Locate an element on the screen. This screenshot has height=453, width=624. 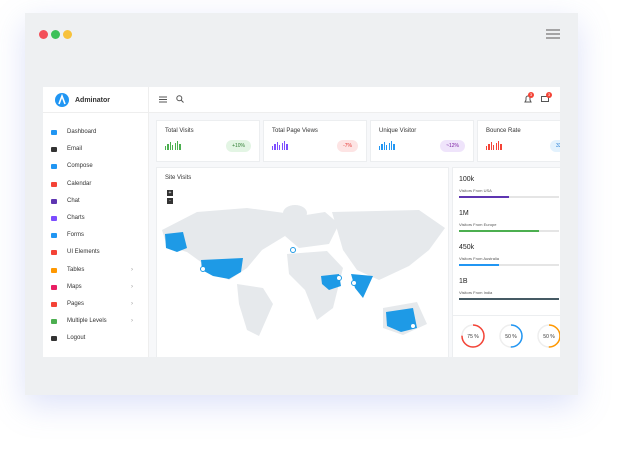
stat-card: Unique Visitor ~12% is located at coordinates (422, 141).